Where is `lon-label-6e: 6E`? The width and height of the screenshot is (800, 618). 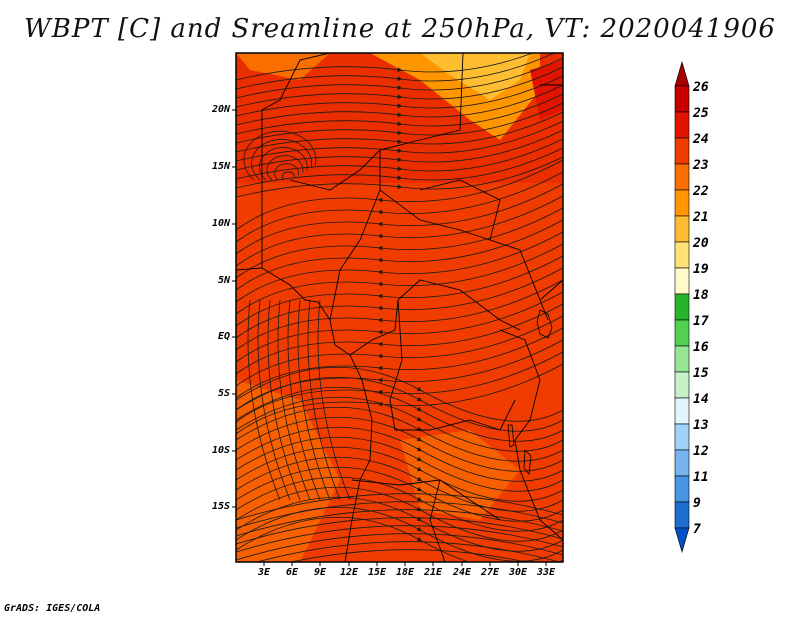 lon-label-6e: 6E is located at coordinates (292, 572).